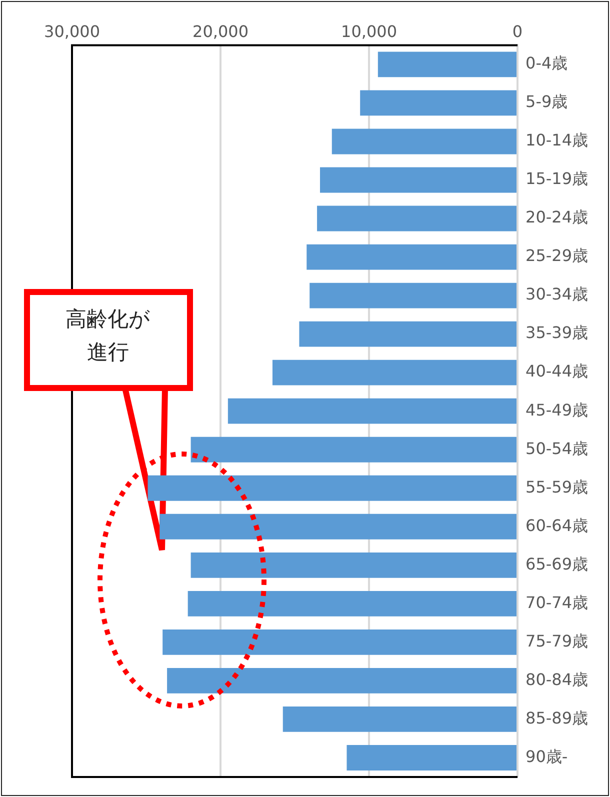 The height and width of the screenshot is (797, 610). I want to click on y-tick-label: 55-59歳, so click(557, 486).